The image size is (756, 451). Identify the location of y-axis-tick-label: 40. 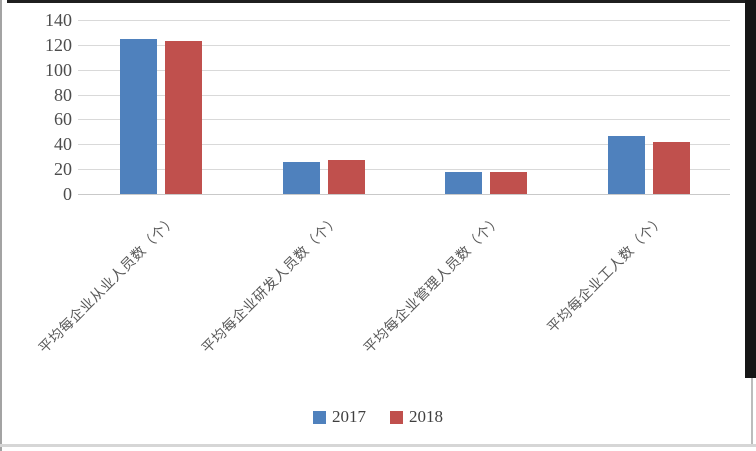
(63, 144).